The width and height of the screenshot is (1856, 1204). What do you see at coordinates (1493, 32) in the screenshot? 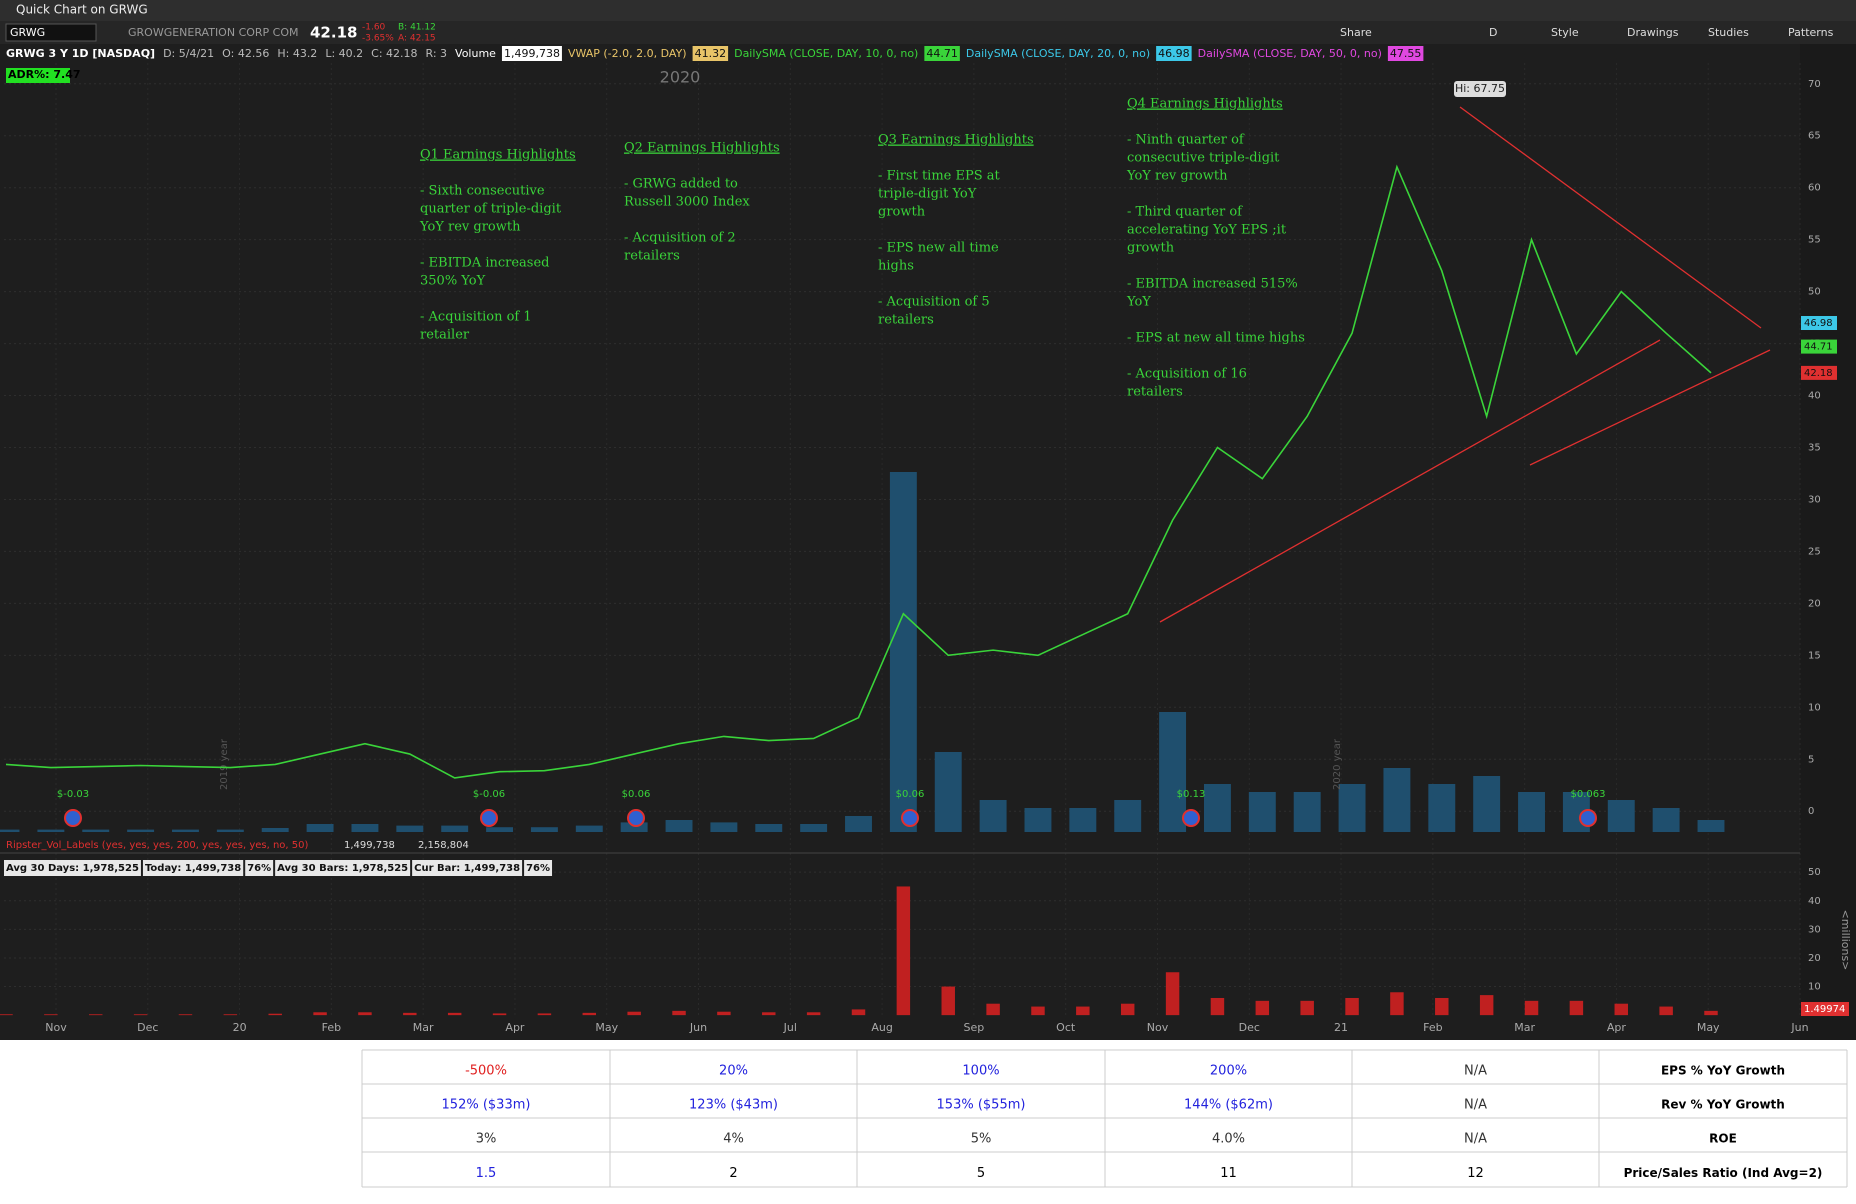
I see `toolbar-button: D` at bounding box center [1493, 32].